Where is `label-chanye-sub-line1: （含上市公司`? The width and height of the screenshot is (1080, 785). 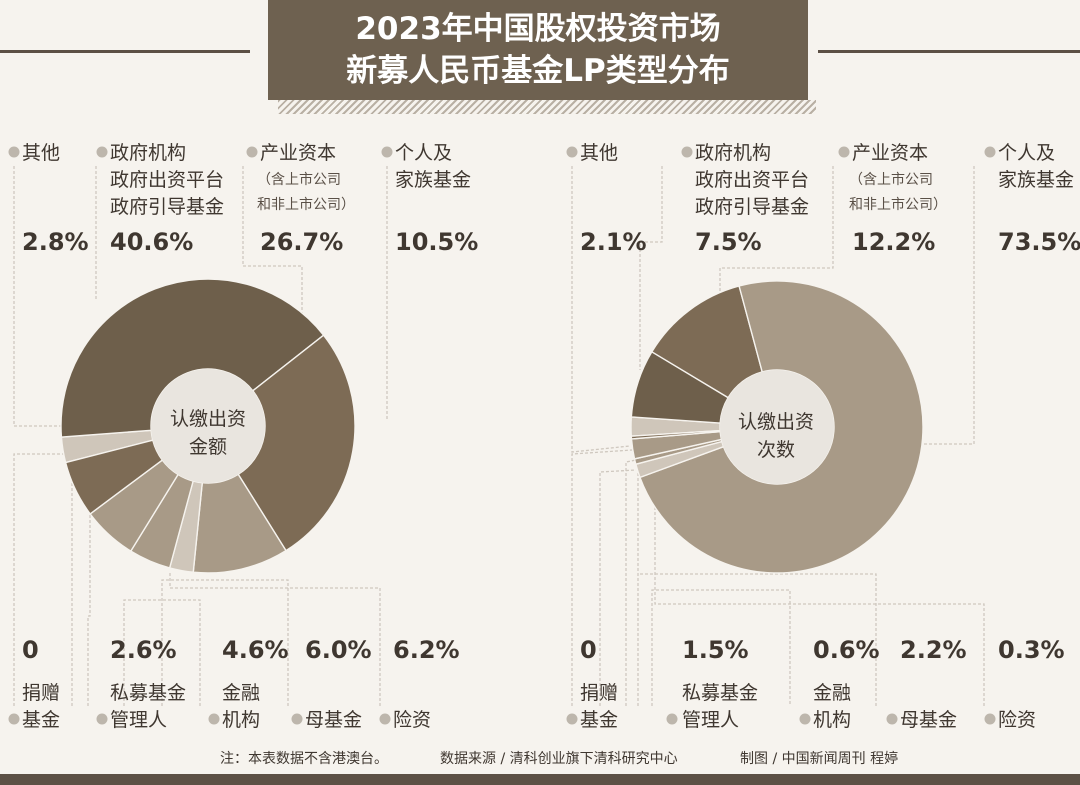
label-chanye-sub-line1: （含上市公司 is located at coordinates (299, 180).